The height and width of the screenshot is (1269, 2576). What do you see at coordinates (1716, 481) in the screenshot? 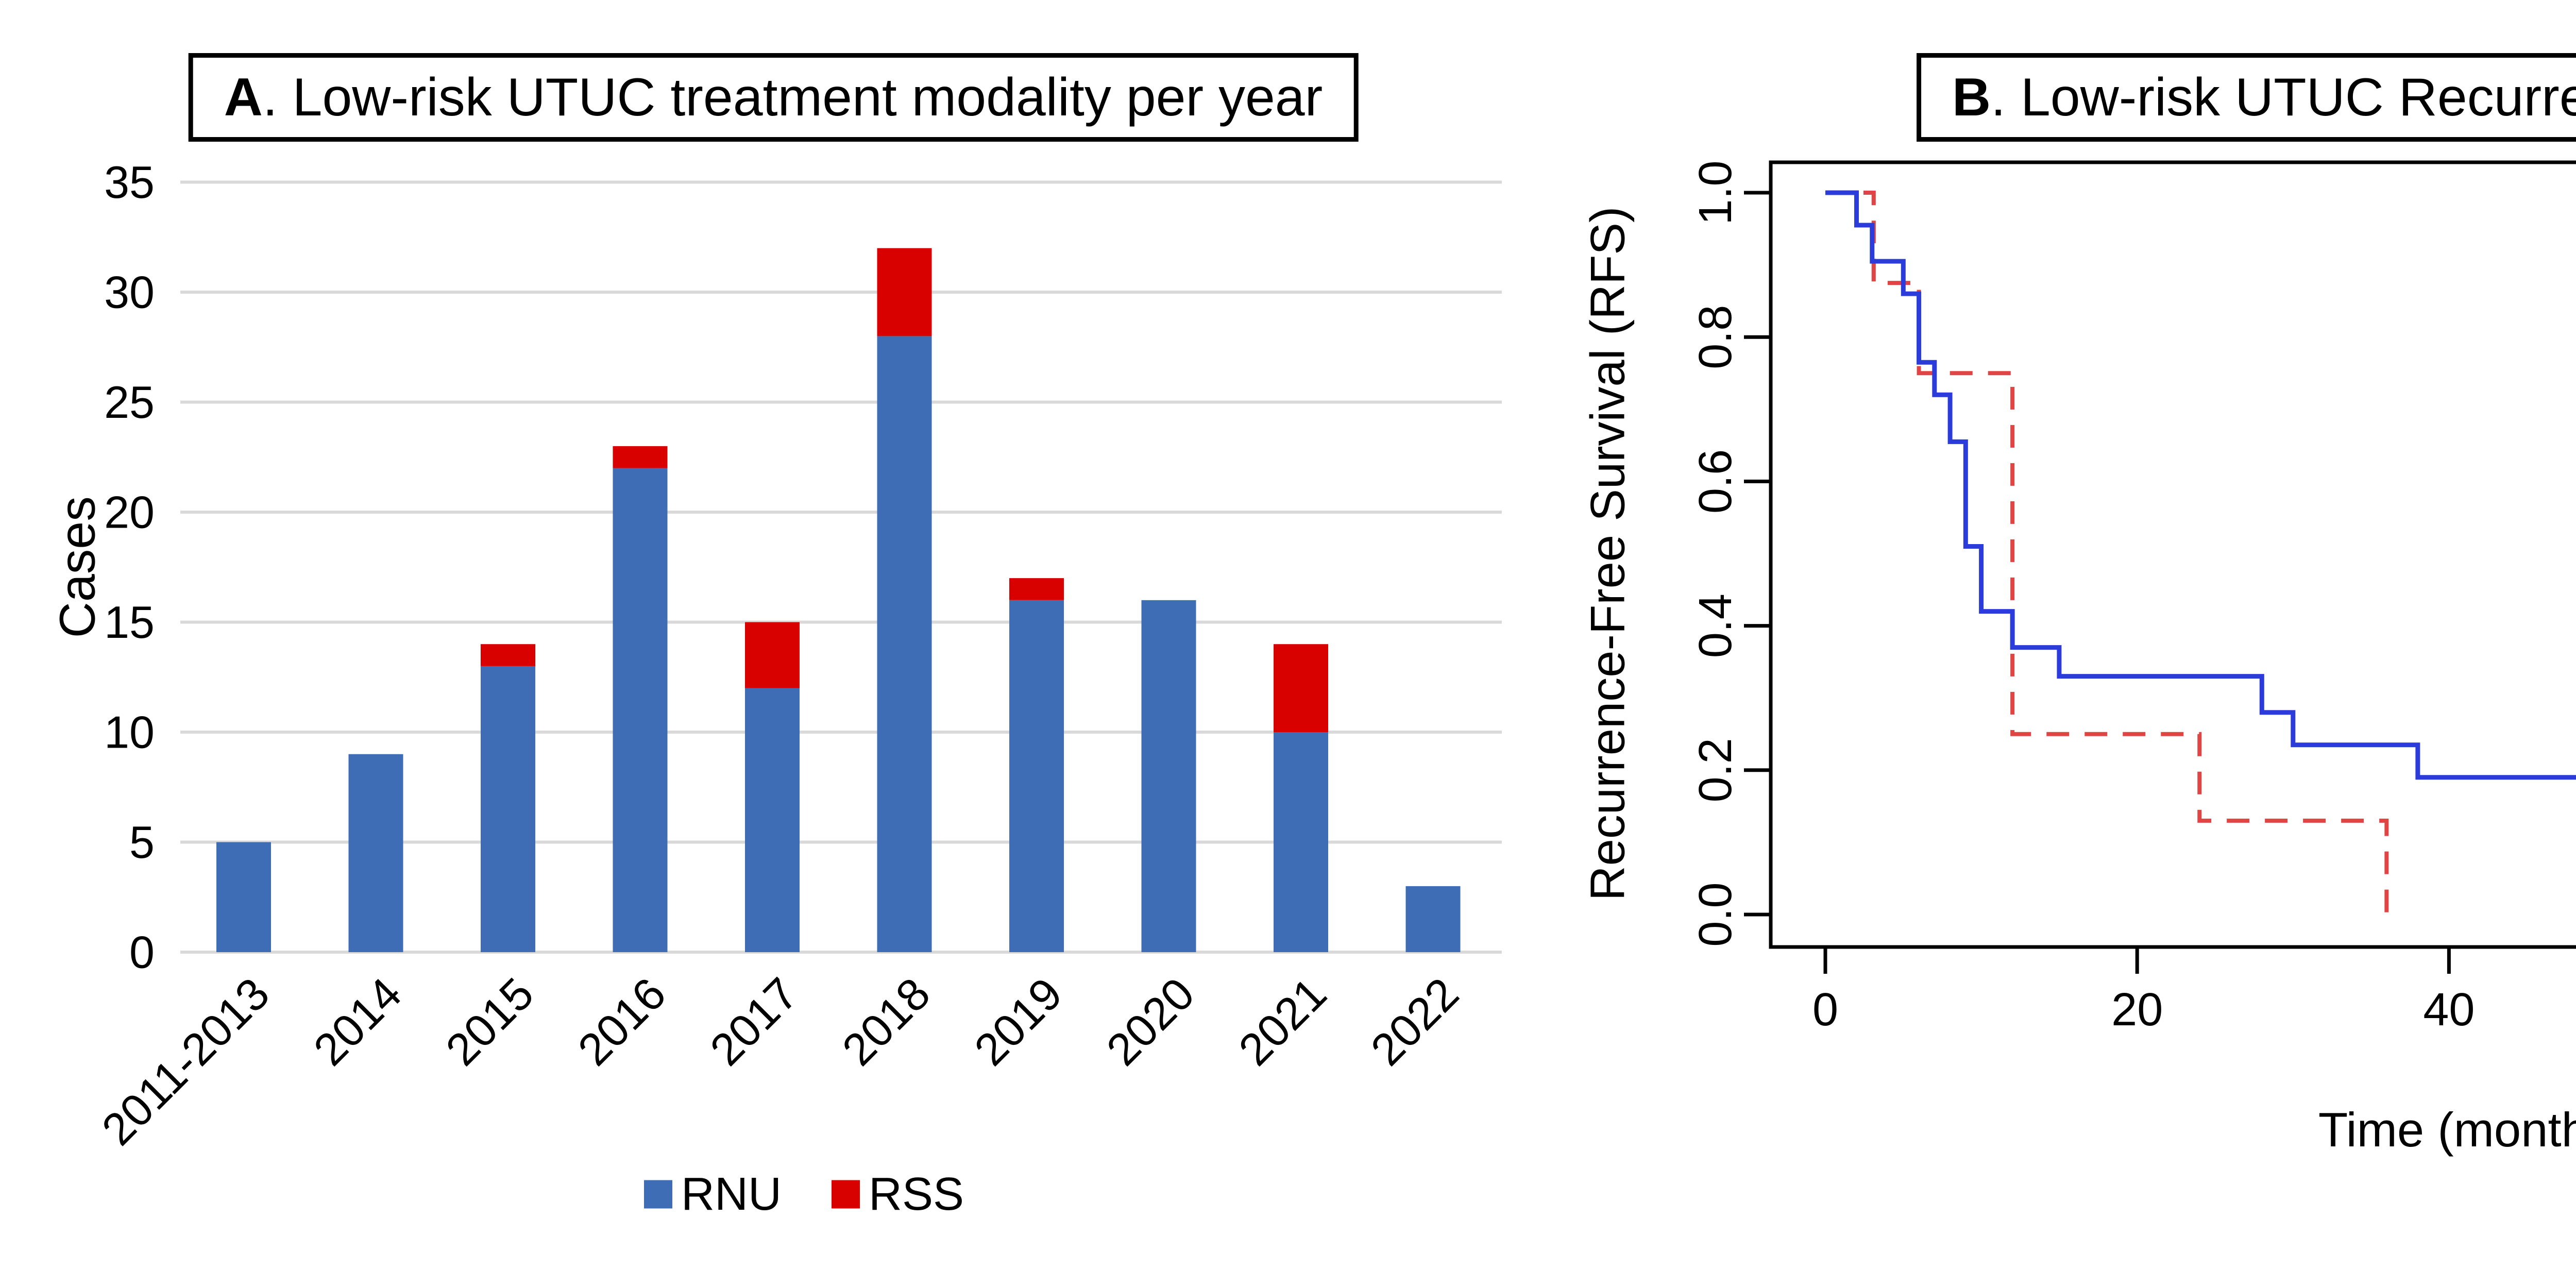
I see `y-axis-tick-label: 0.6` at bounding box center [1716, 481].